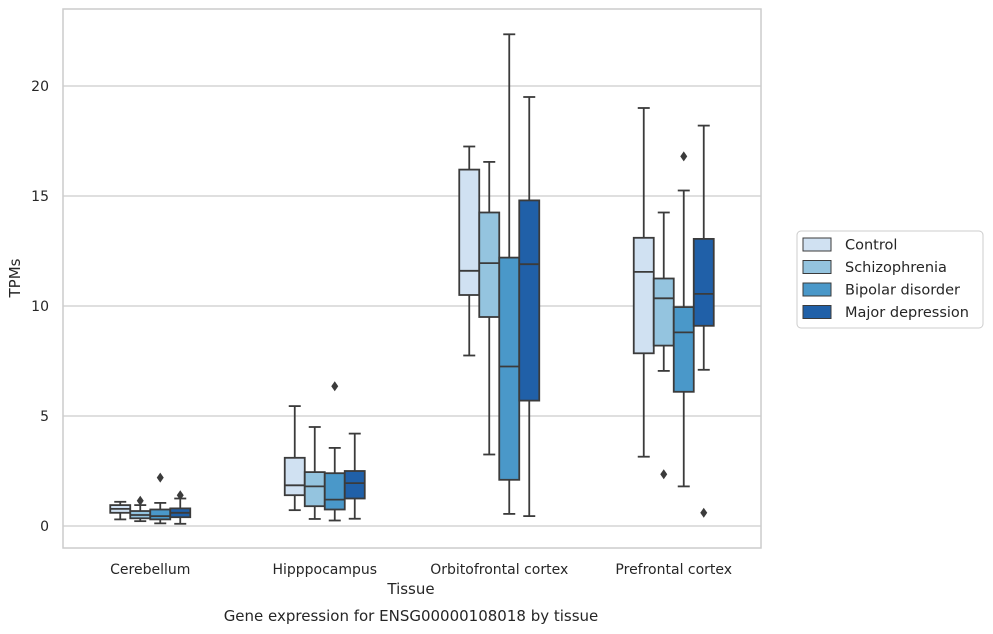 The width and height of the screenshot is (993, 634). I want to click on legend-frame, so click(890, 279).